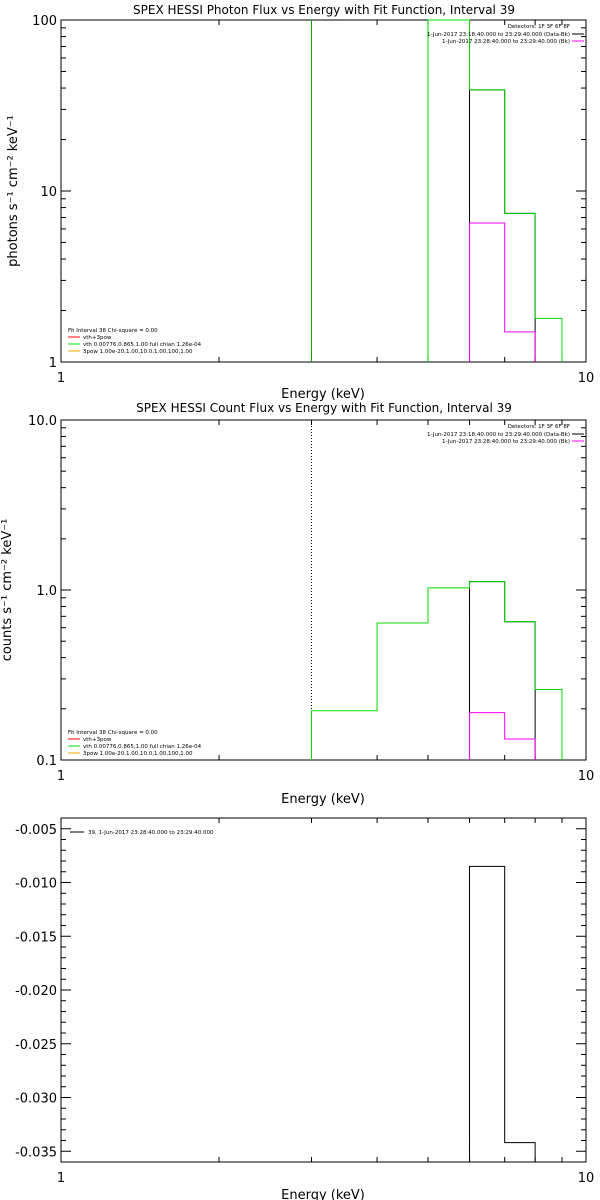  What do you see at coordinates (36, 830) in the screenshot?
I see `y-tick-label: -0.005` at bounding box center [36, 830].